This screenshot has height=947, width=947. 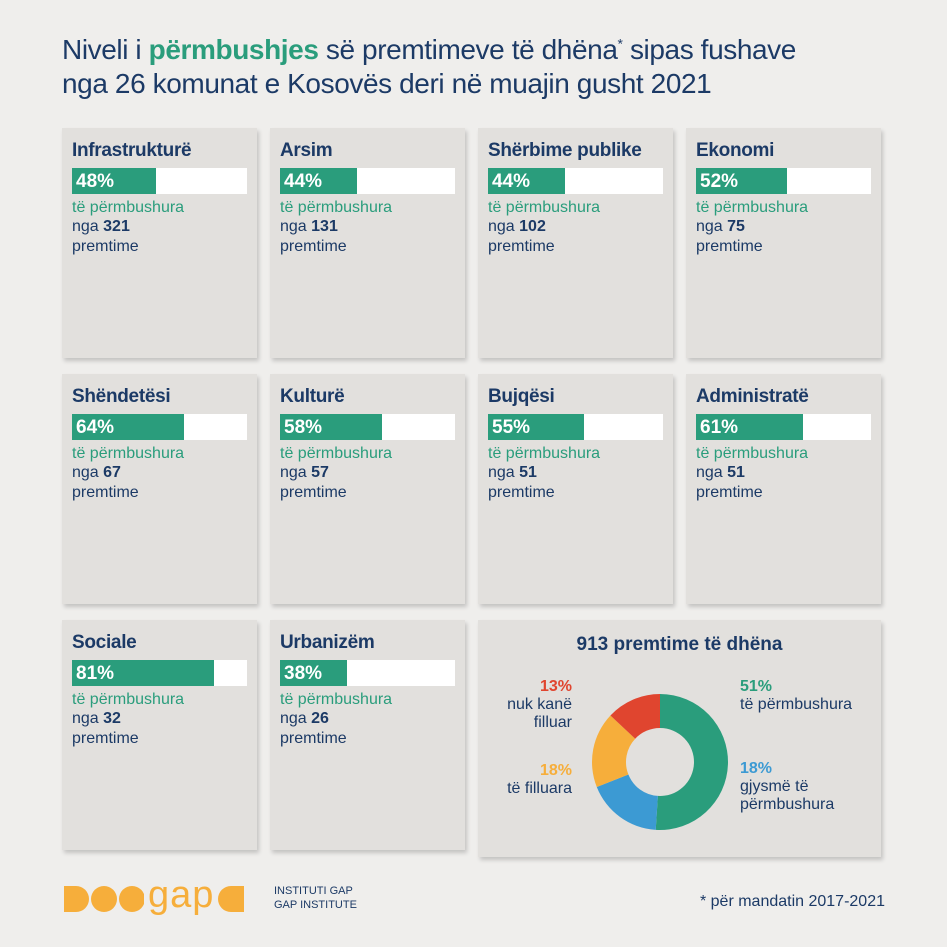 What do you see at coordinates (555, 686) in the screenshot?
I see `segment-percent: 13%` at bounding box center [555, 686].